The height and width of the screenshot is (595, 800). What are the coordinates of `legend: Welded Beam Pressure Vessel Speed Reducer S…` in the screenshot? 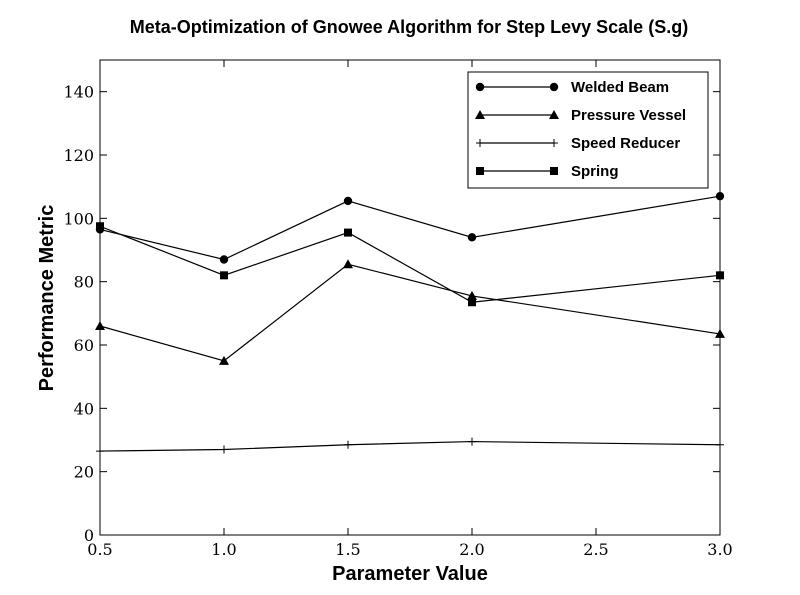 It's located at (588, 130).